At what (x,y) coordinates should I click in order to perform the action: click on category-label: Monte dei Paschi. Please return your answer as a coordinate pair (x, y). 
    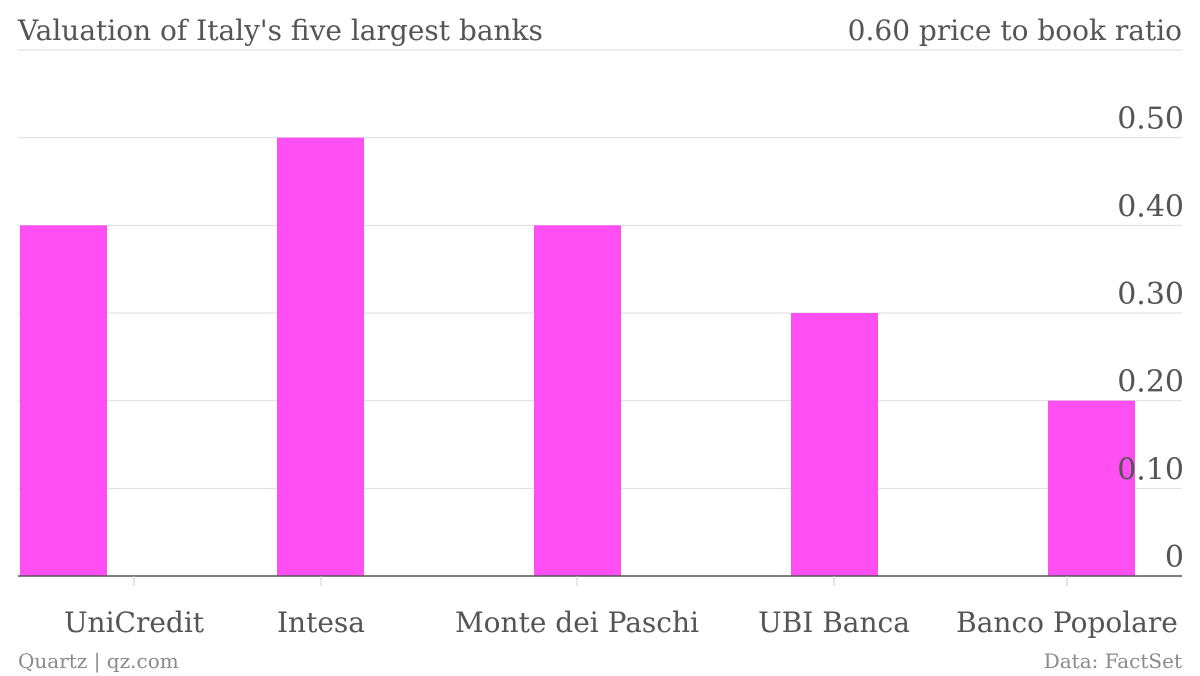
    Looking at the image, I should click on (577, 622).